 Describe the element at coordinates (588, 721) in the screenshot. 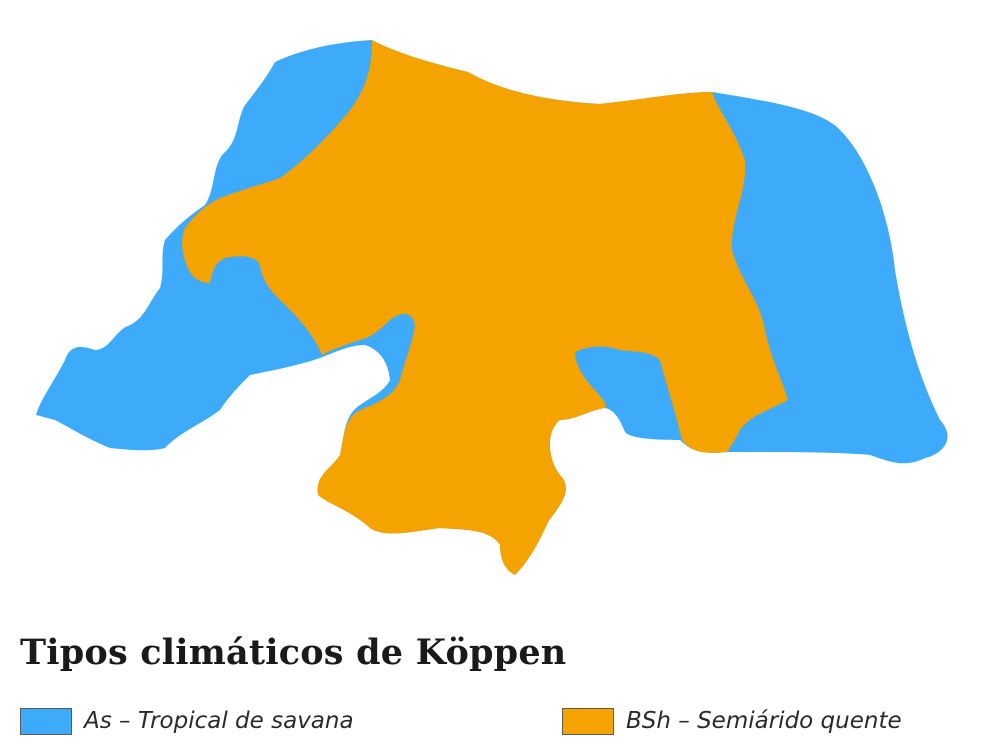

I see `legend-swatch-bsh` at that location.